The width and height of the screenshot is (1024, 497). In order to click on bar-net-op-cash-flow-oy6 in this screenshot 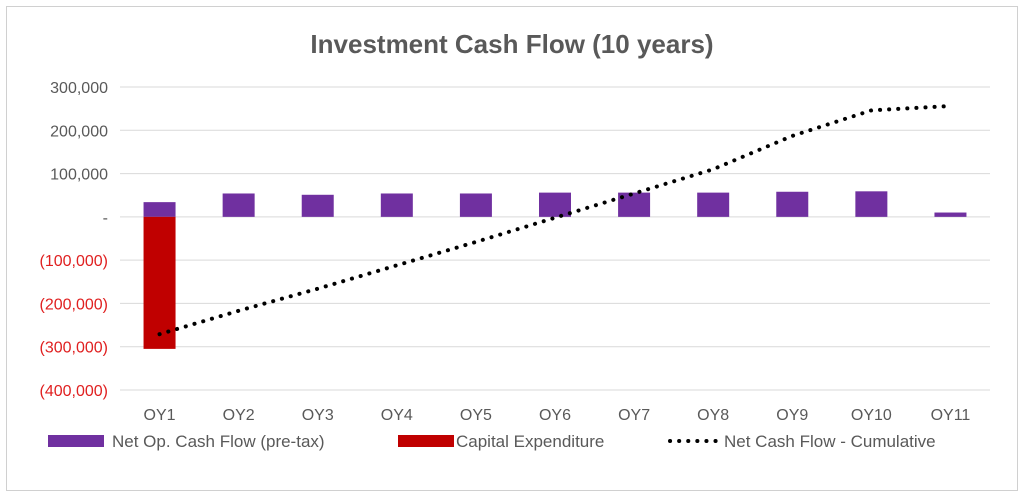, I will do `click(555, 204)`.